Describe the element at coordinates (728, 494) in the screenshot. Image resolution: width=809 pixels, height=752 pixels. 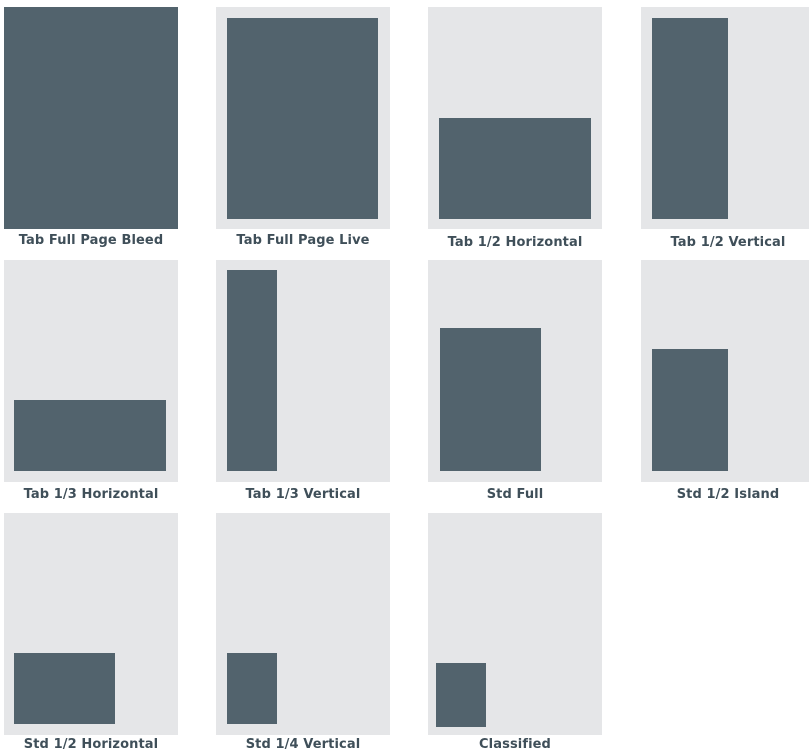
I see `label-std-1-2-island: Std 1/2 Island` at that location.